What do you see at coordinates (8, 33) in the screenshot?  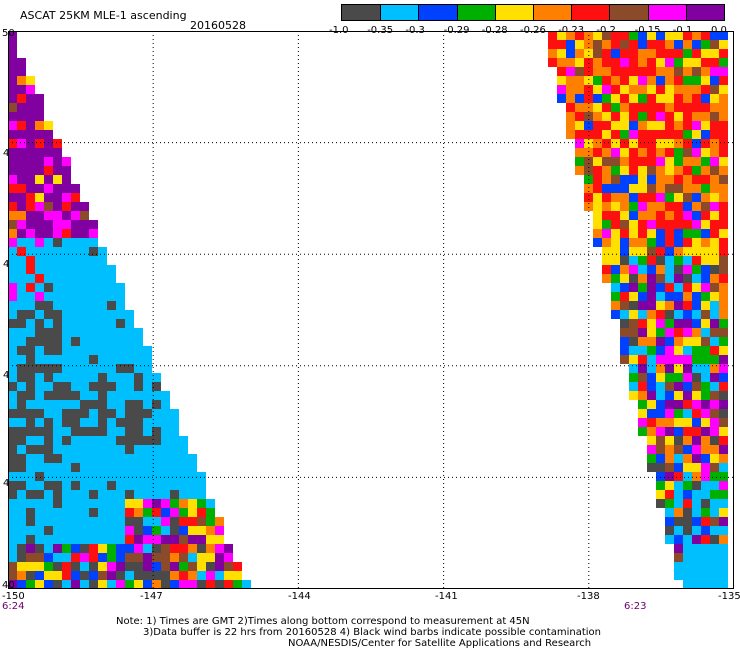 I see `y-tick-top: 50` at bounding box center [8, 33].